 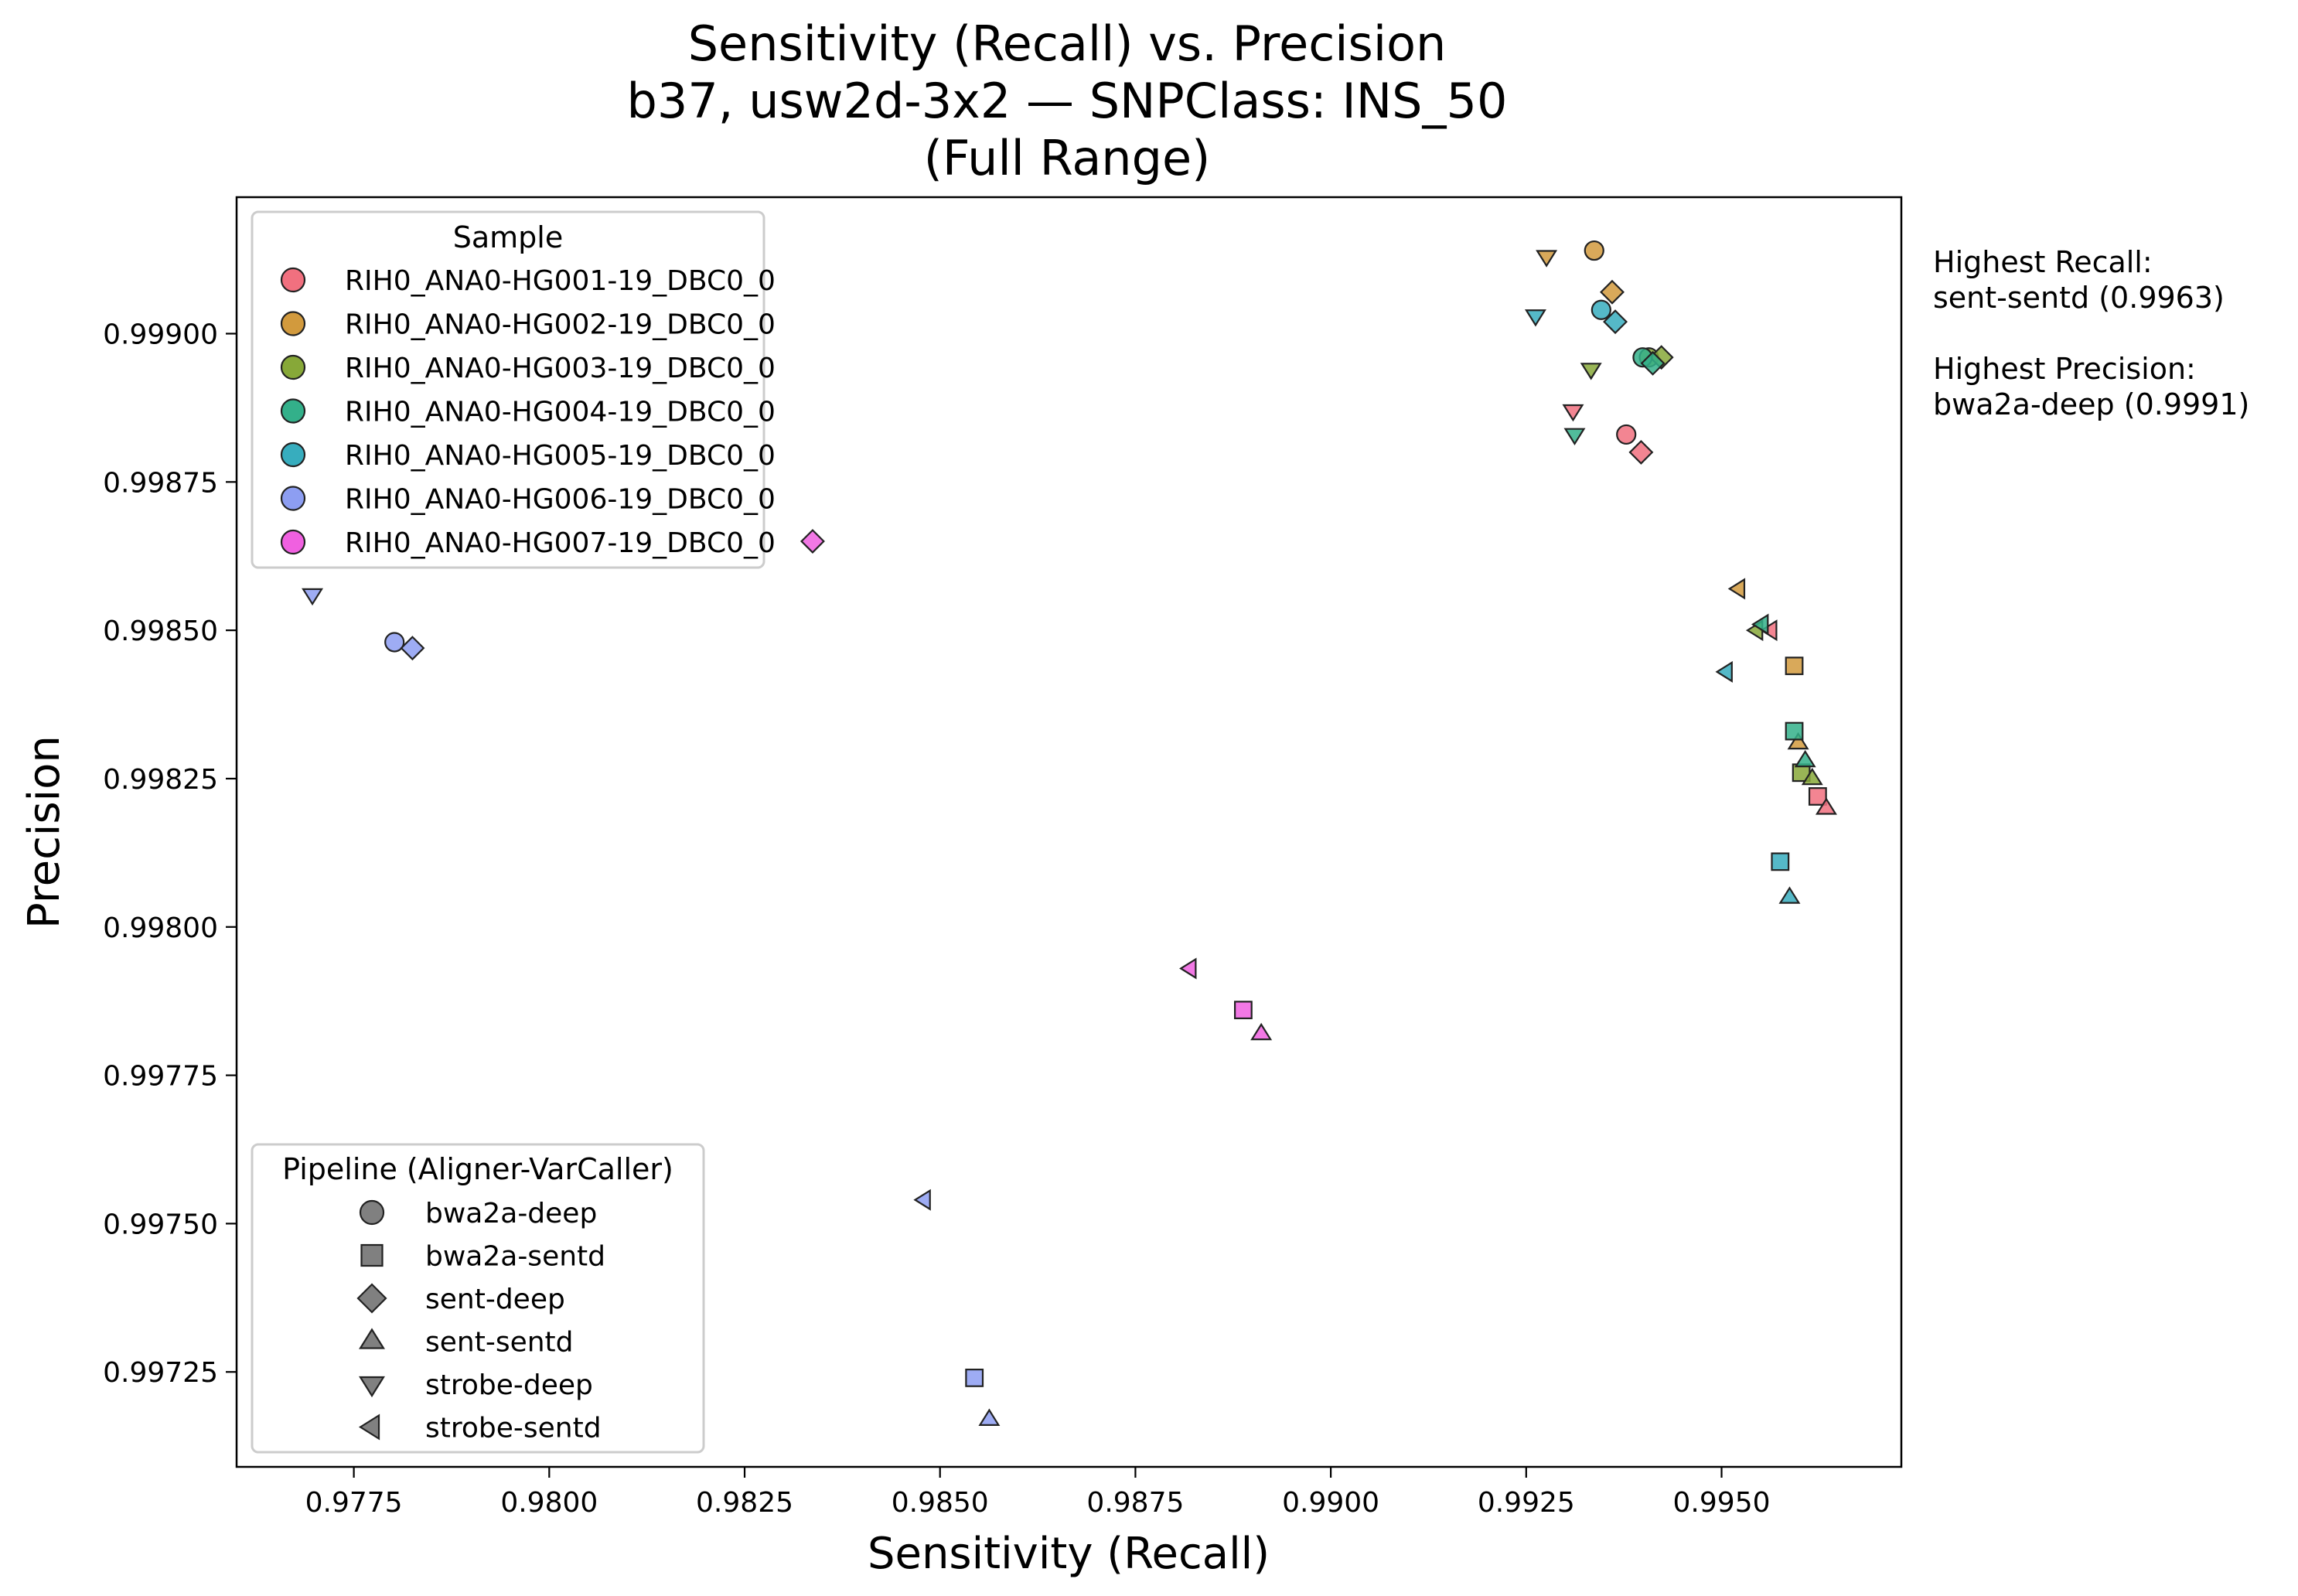 What do you see at coordinates (161, 780) in the screenshot?
I see `y-tick-label: 0.99825` at bounding box center [161, 780].